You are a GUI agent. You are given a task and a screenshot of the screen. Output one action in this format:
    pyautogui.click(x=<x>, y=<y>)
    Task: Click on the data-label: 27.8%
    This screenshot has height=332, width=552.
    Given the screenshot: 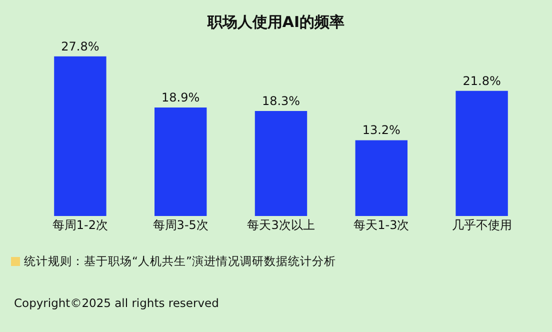 What is the action you would take?
    pyautogui.click(x=80, y=46)
    